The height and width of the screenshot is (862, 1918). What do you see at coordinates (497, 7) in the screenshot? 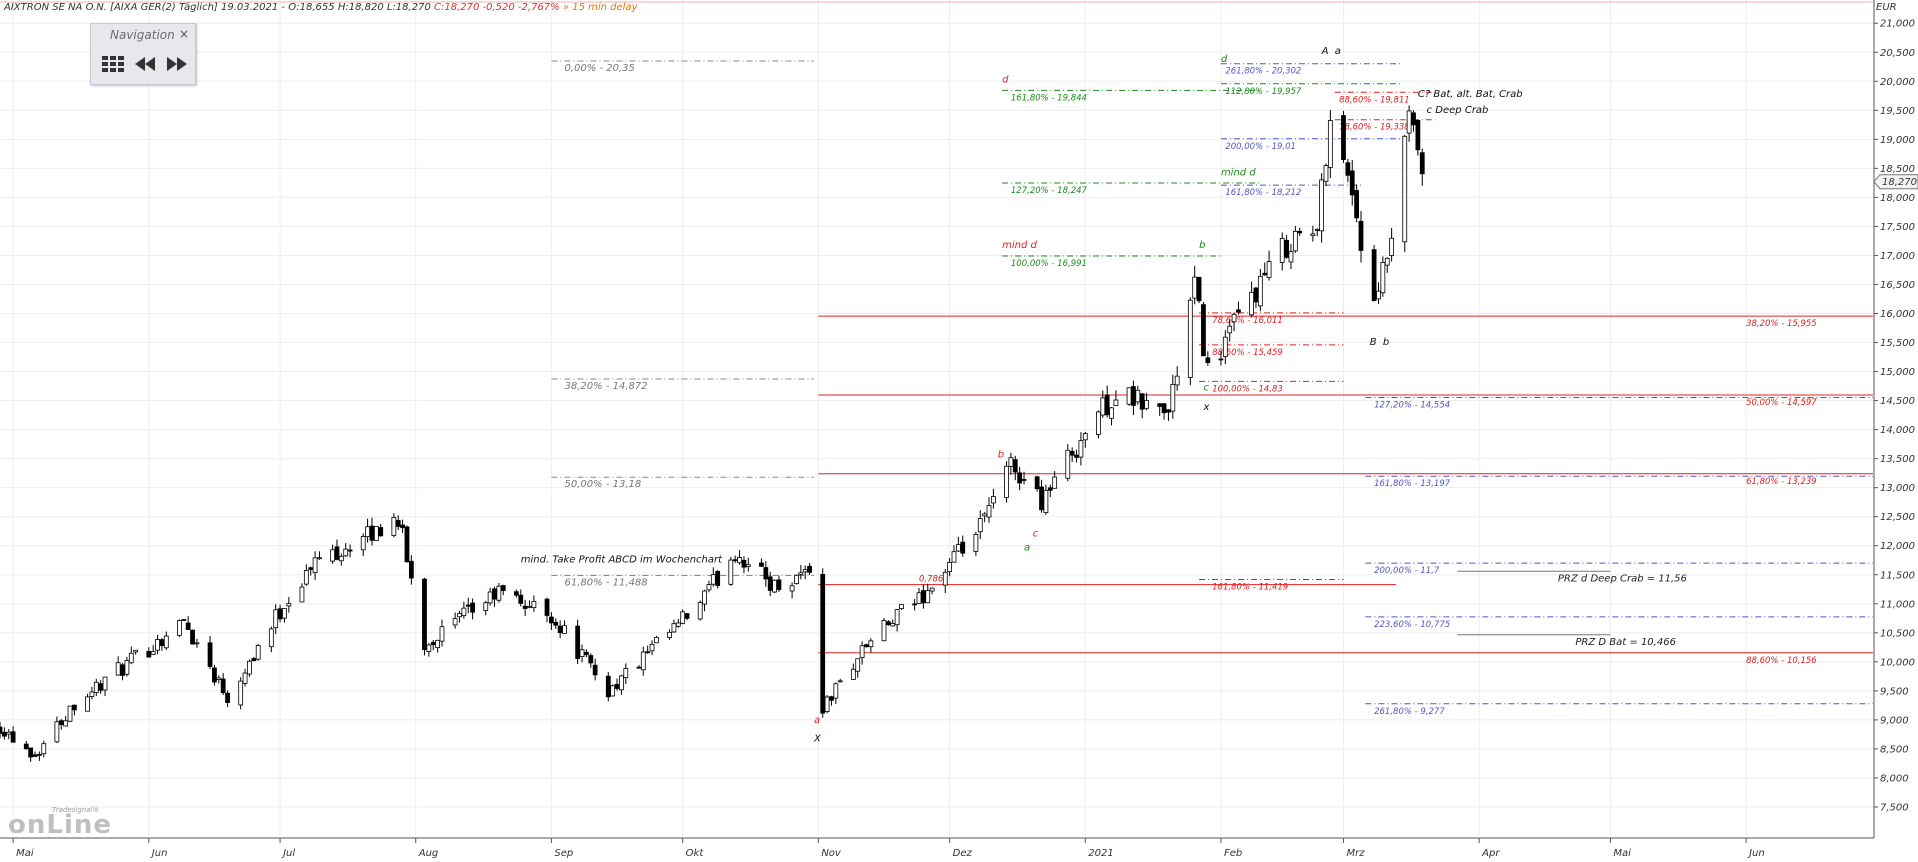
I see `change-values: C:18,270 -0,520 -2,767%` at bounding box center [497, 7].